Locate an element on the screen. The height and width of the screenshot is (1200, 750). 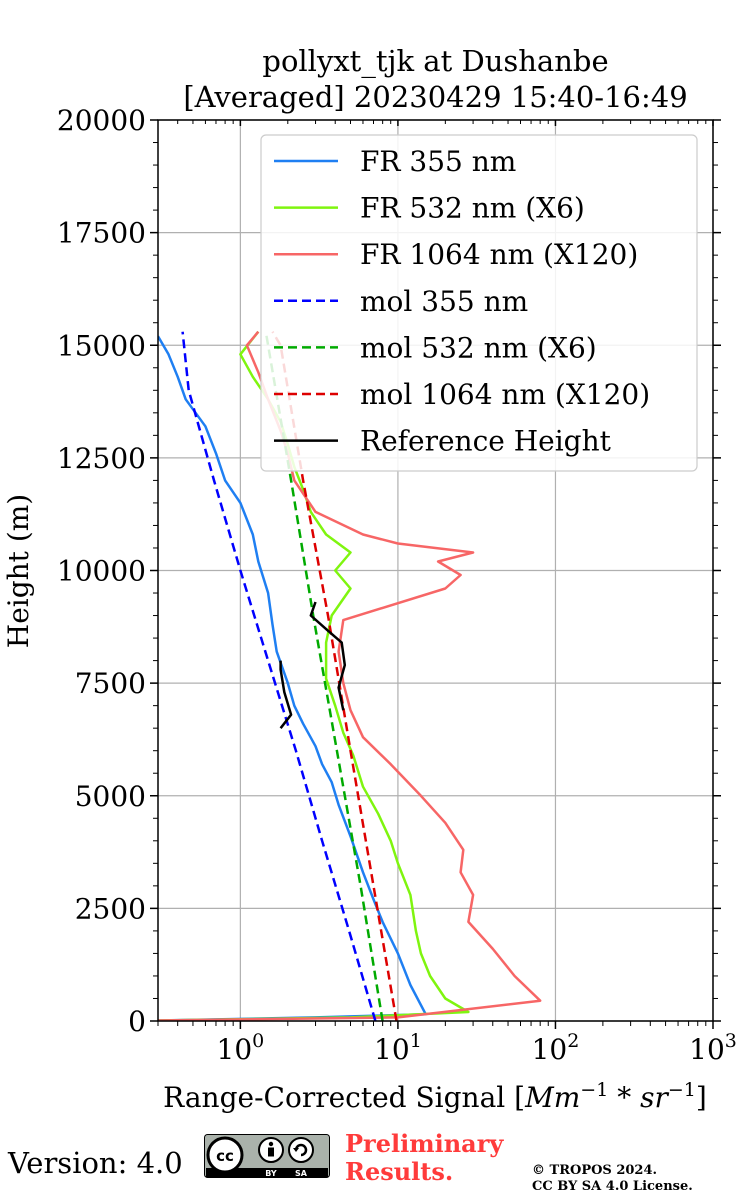
legend-label-3: mol 355 nm is located at coordinates (444, 301).